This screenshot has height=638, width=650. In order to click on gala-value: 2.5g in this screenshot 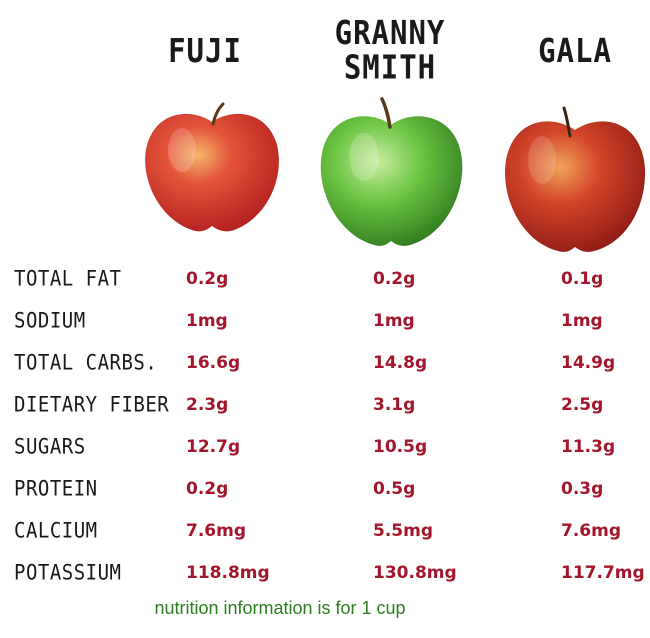, I will do `click(582, 405)`.